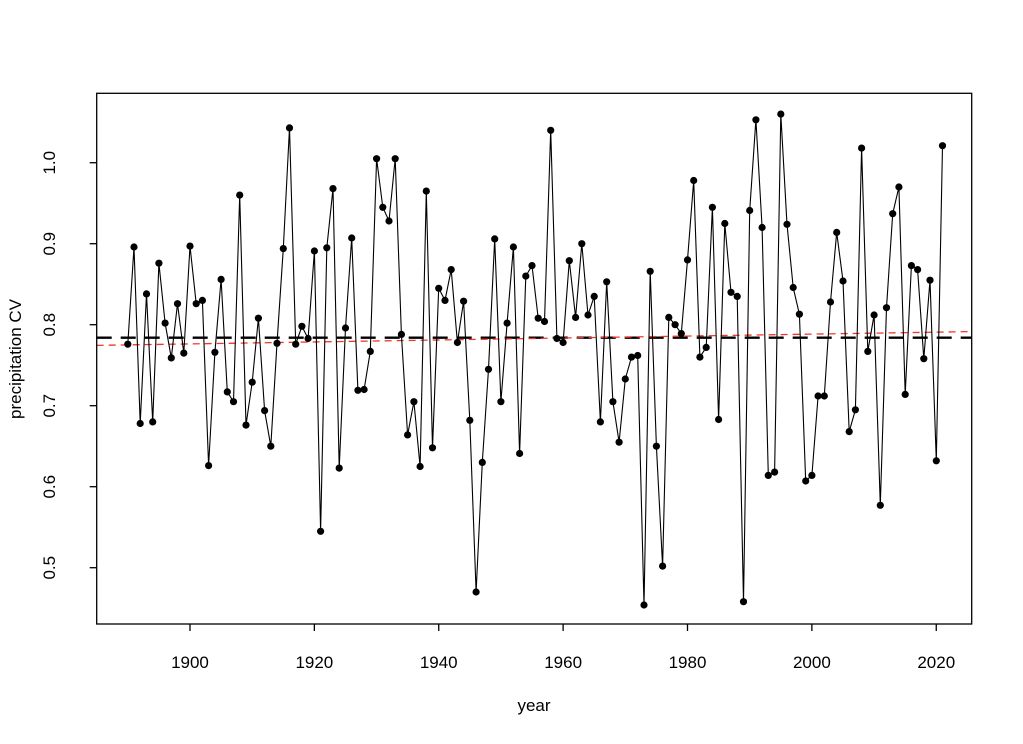 This screenshot has width=1023, height=744. What do you see at coordinates (49, 163) in the screenshot?
I see `y-tick-label: 1.0` at bounding box center [49, 163].